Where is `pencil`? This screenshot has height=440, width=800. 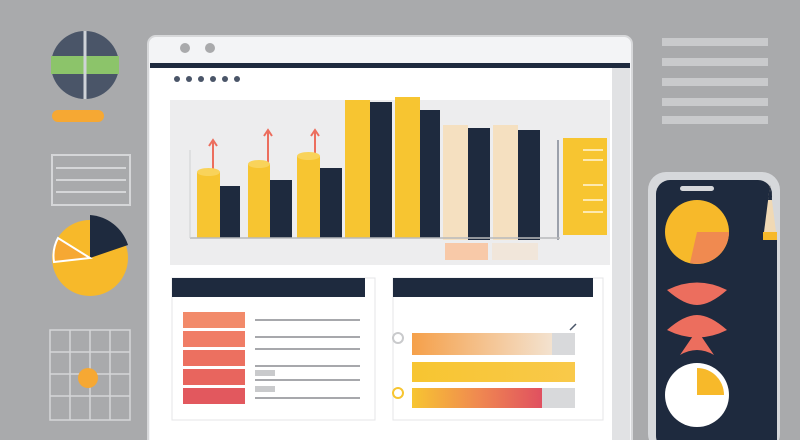 pencil is located at coordinates (770, 312).